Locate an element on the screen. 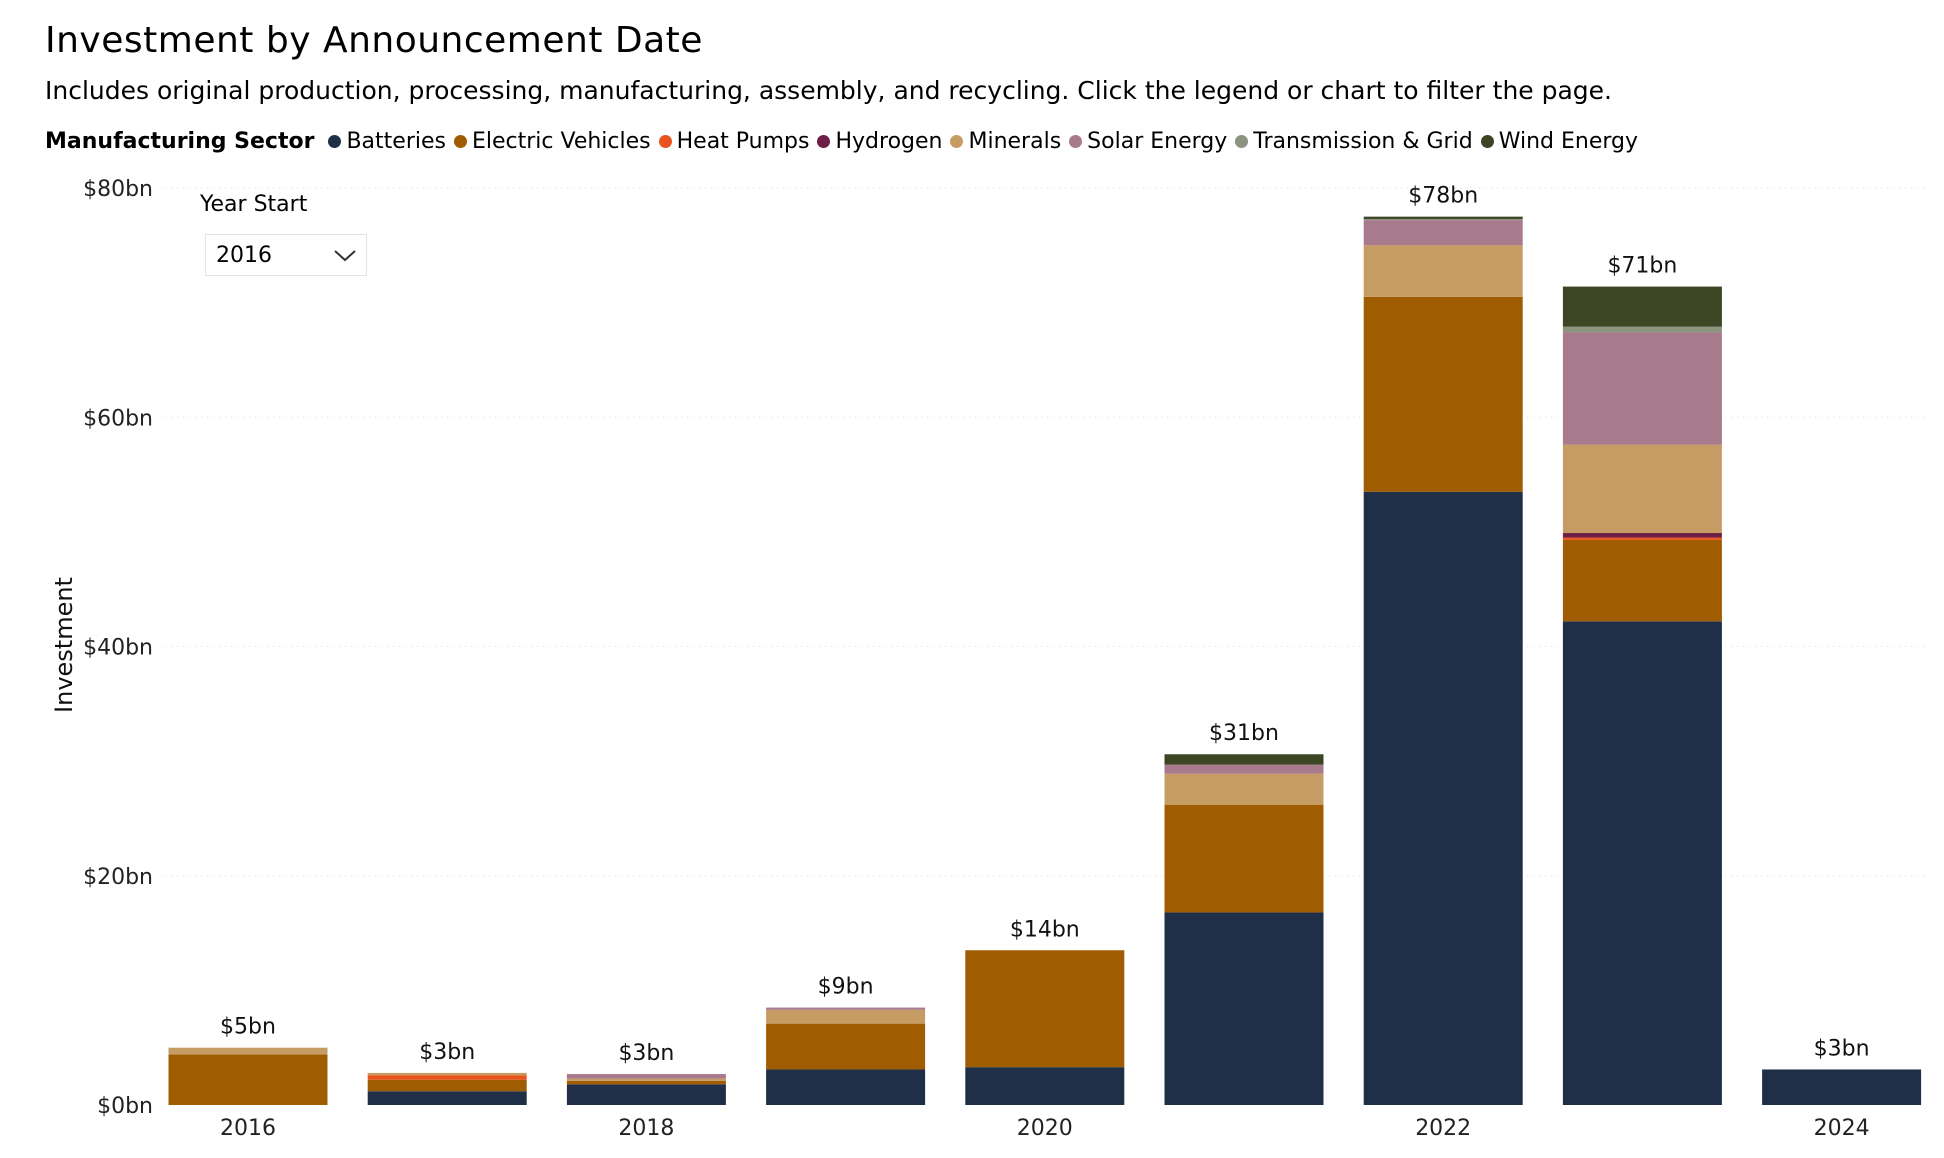 The height and width of the screenshot is (1158, 1944). x-tick-label: 2018 is located at coordinates (646, 1128).